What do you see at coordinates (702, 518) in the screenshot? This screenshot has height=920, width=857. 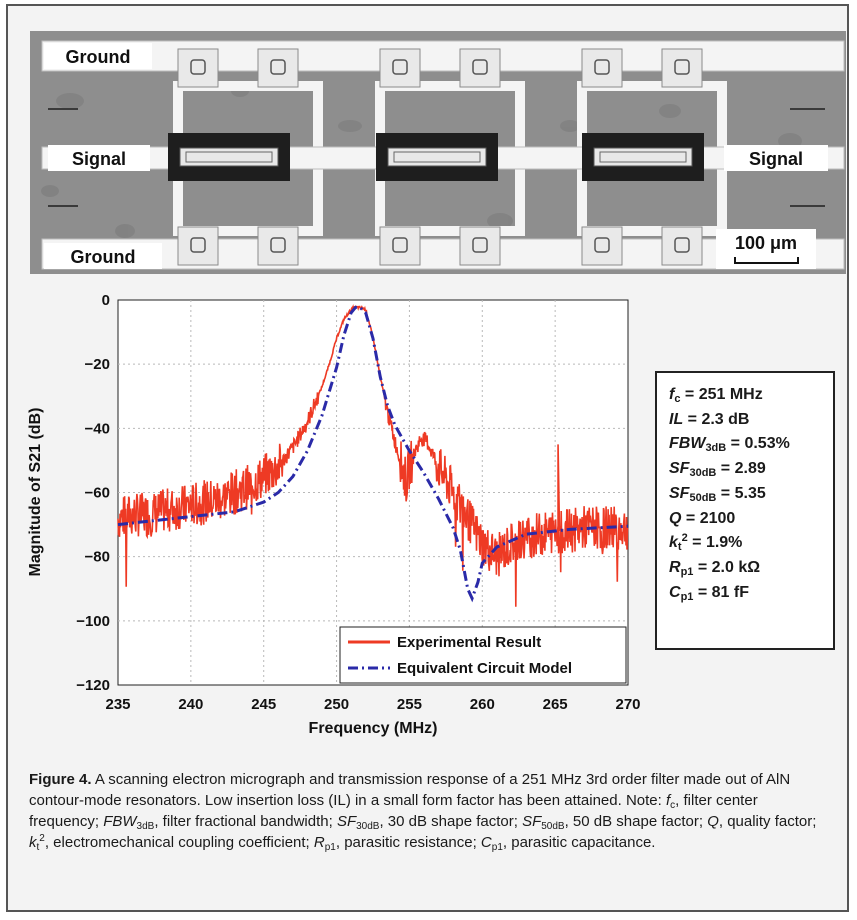 I see `param-q: Q = 2100` at bounding box center [702, 518].